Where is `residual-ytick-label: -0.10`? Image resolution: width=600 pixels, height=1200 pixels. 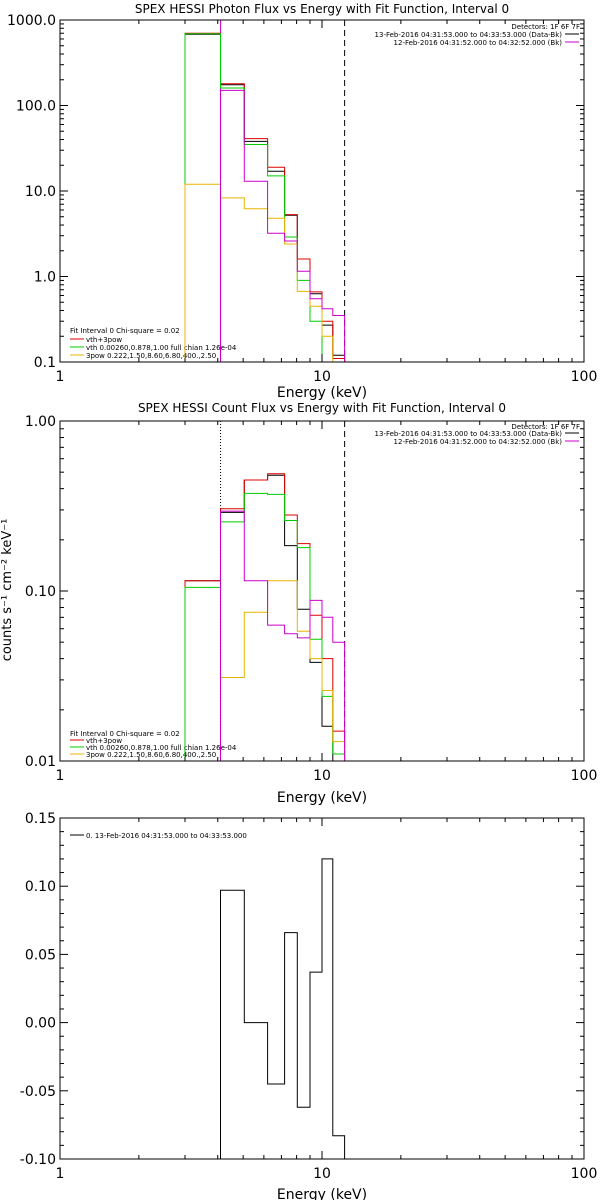 residual-ytick-label: -0.10 is located at coordinates (38, 1160).